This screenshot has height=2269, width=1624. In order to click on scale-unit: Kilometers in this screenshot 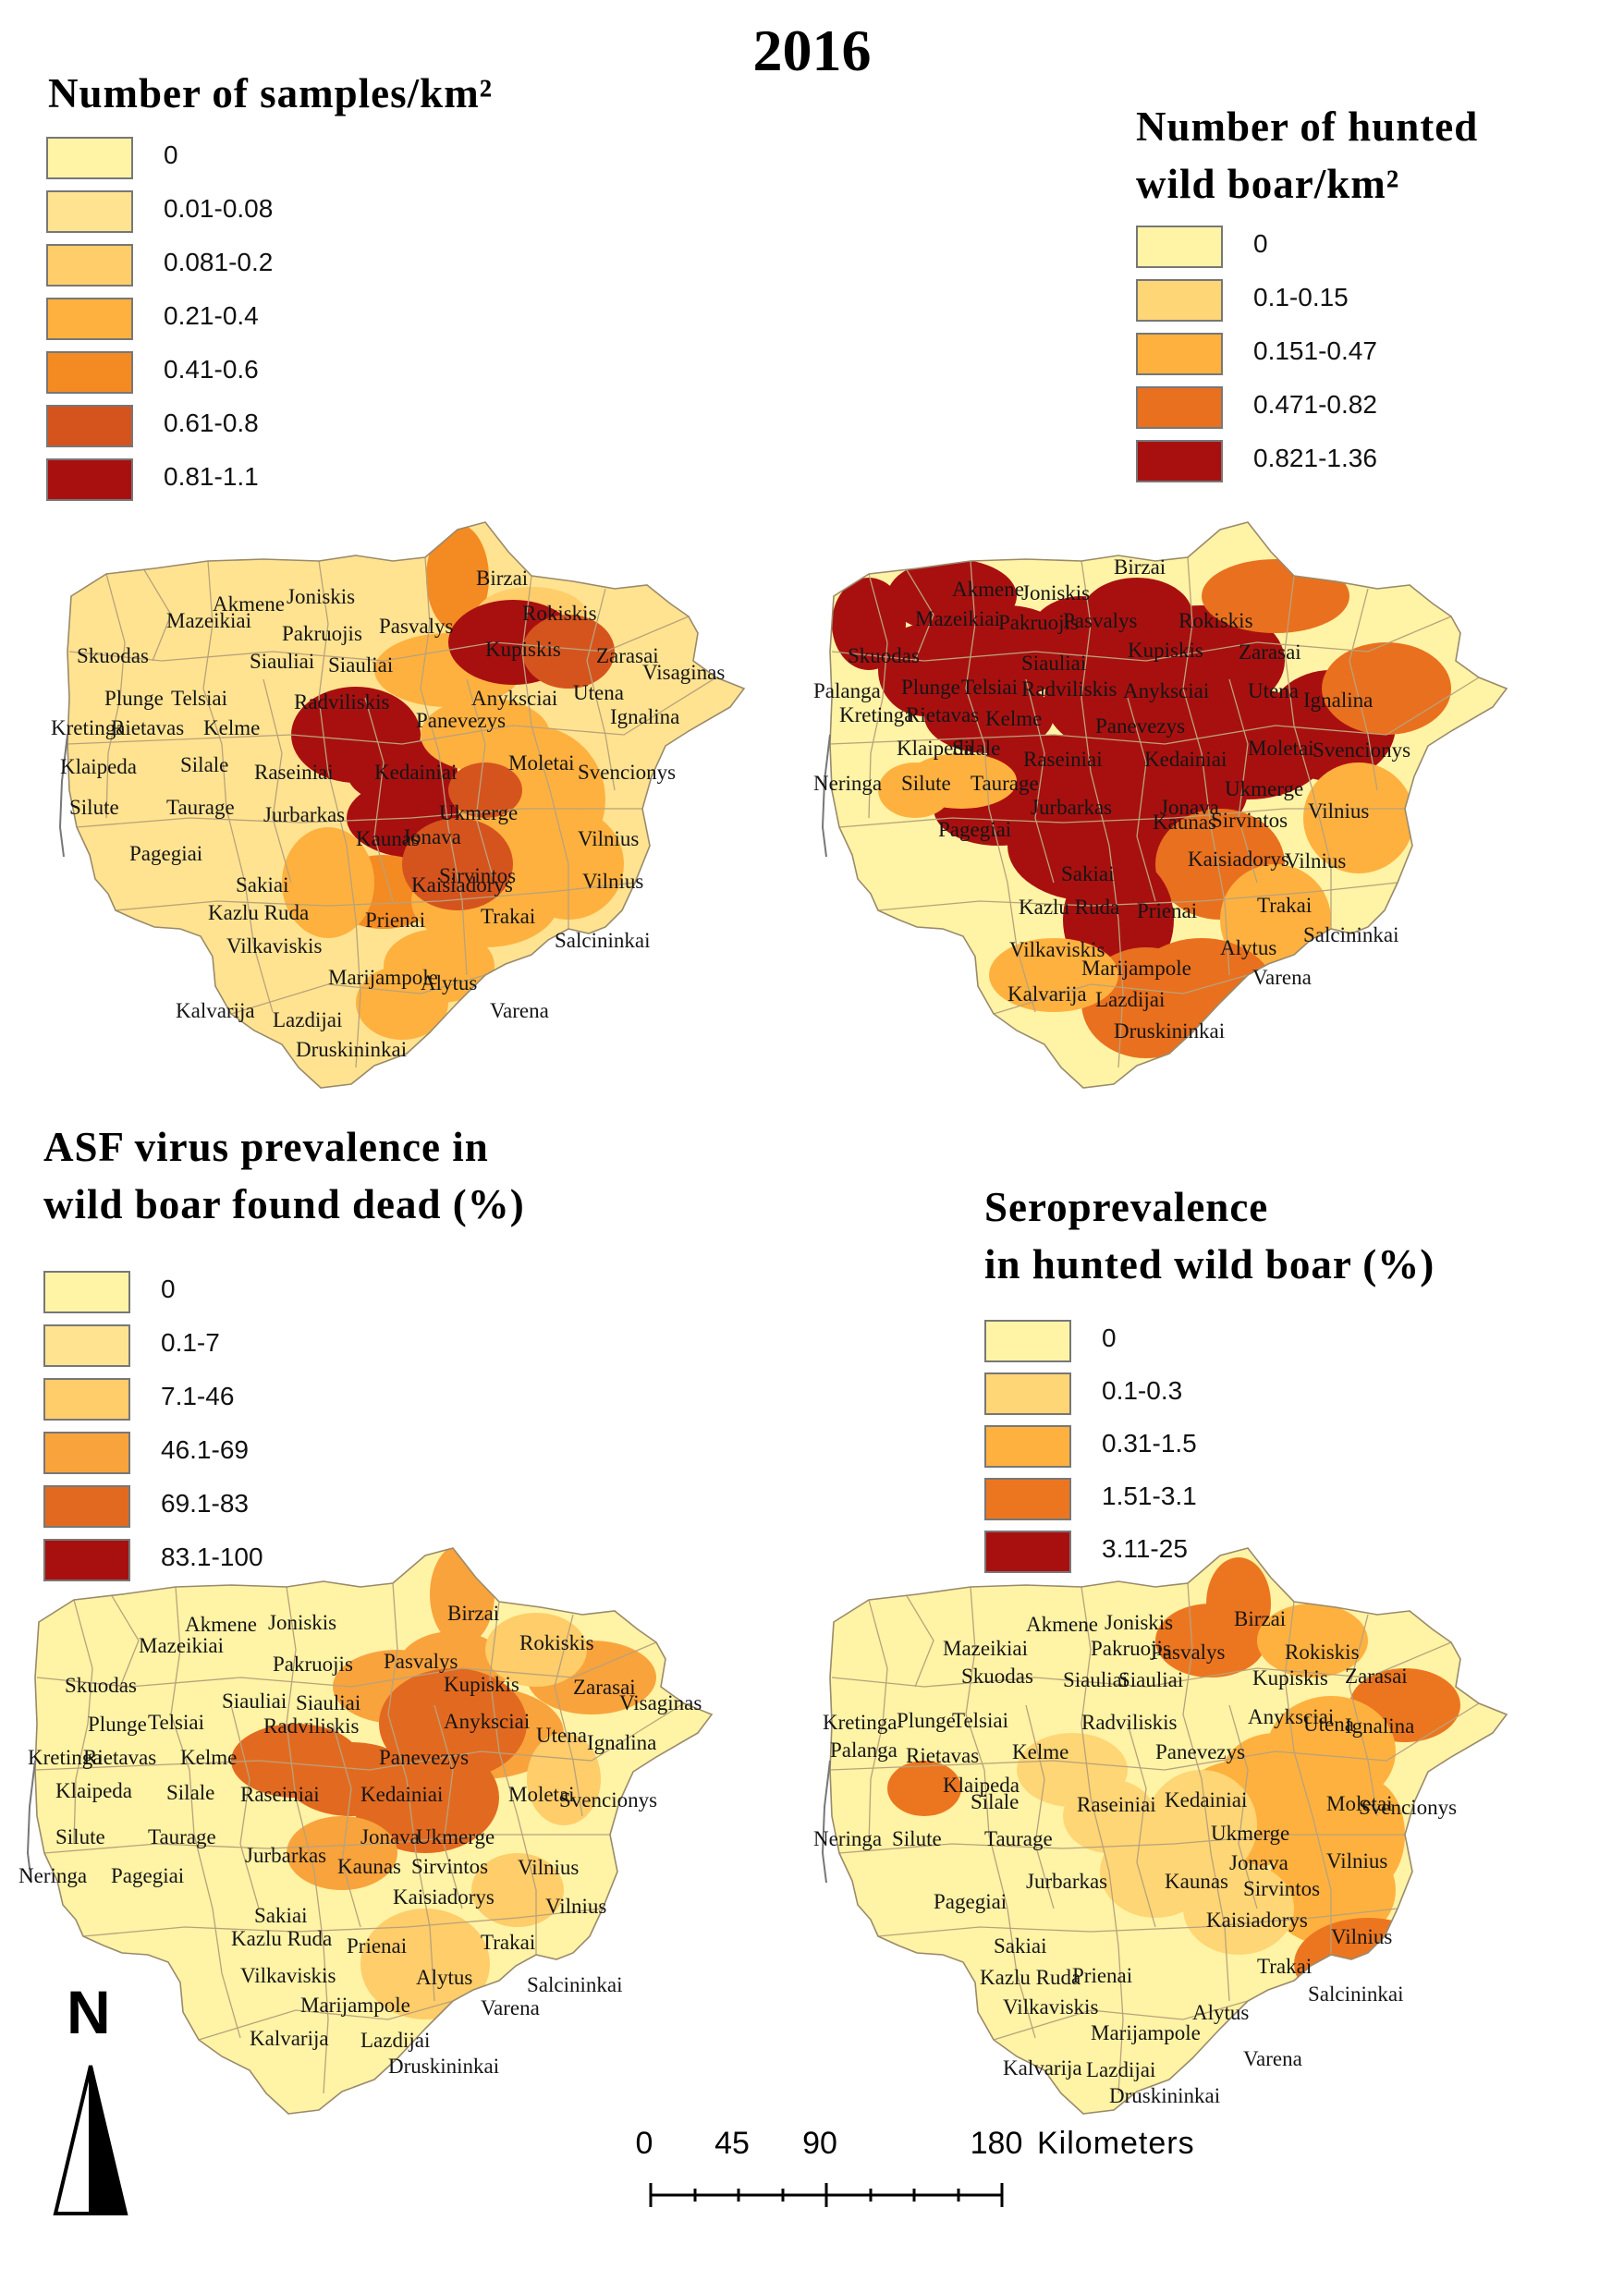, I will do `click(1116, 2143)`.